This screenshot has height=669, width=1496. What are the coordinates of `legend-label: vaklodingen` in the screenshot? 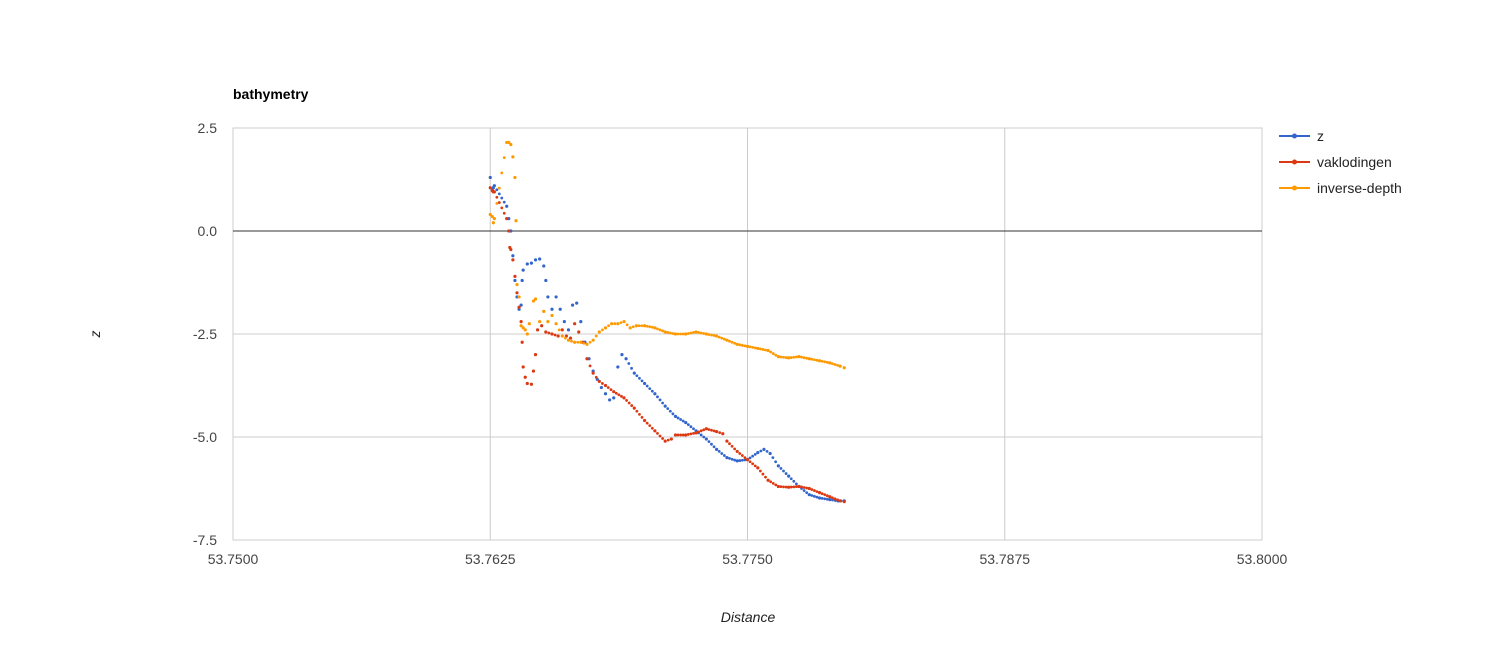 It's located at (1354, 162).